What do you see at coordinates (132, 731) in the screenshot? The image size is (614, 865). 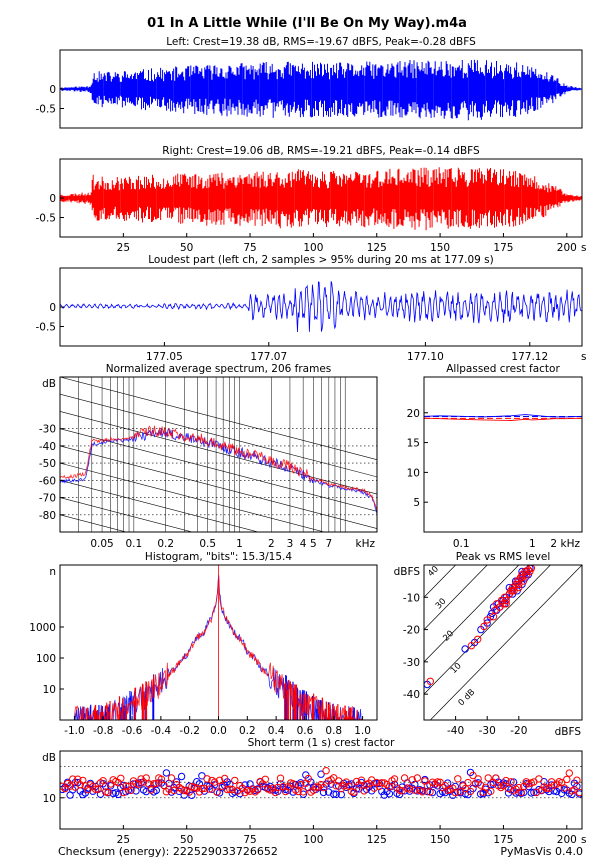 I see `histogram-xtick-label: -0.6` at bounding box center [132, 731].